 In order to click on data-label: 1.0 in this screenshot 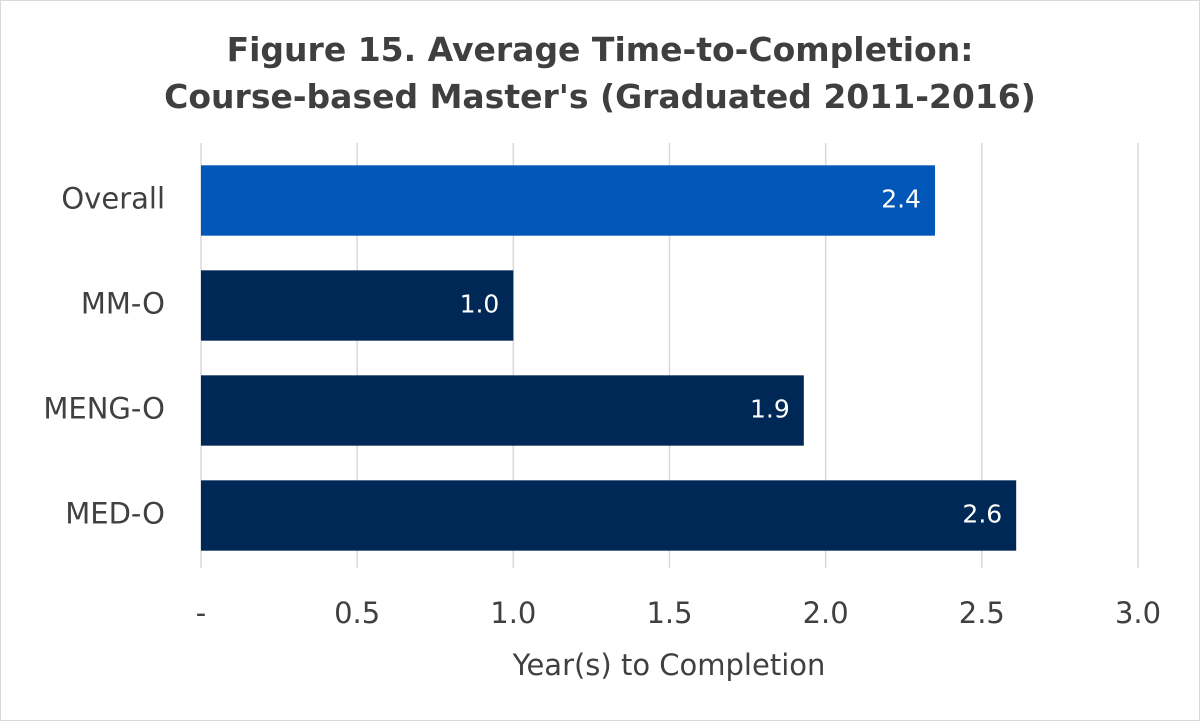, I will do `click(480, 304)`.